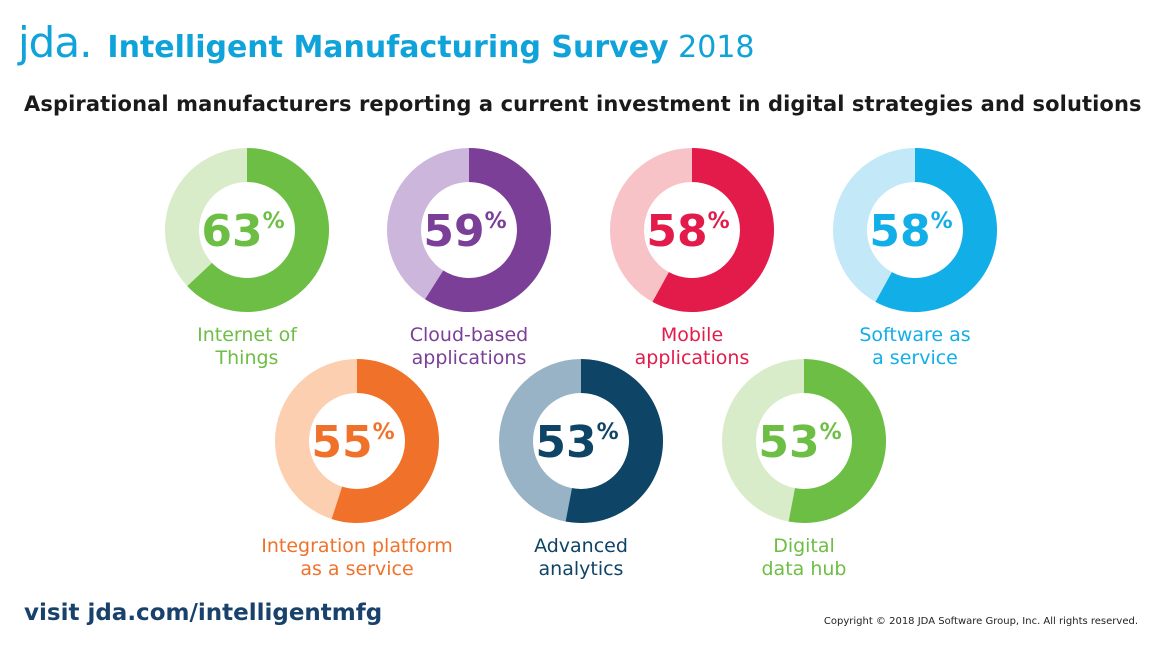 The image size is (1163, 652). I want to click on donut-category-label: Software as, so click(914, 335).